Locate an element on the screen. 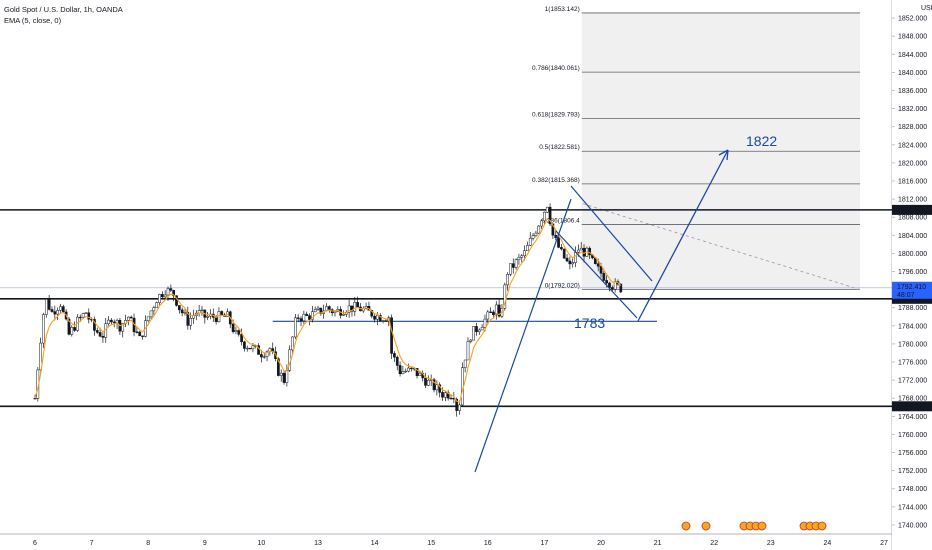 The height and width of the screenshot is (550, 932). support-label-1783: 1783 is located at coordinates (589, 323).